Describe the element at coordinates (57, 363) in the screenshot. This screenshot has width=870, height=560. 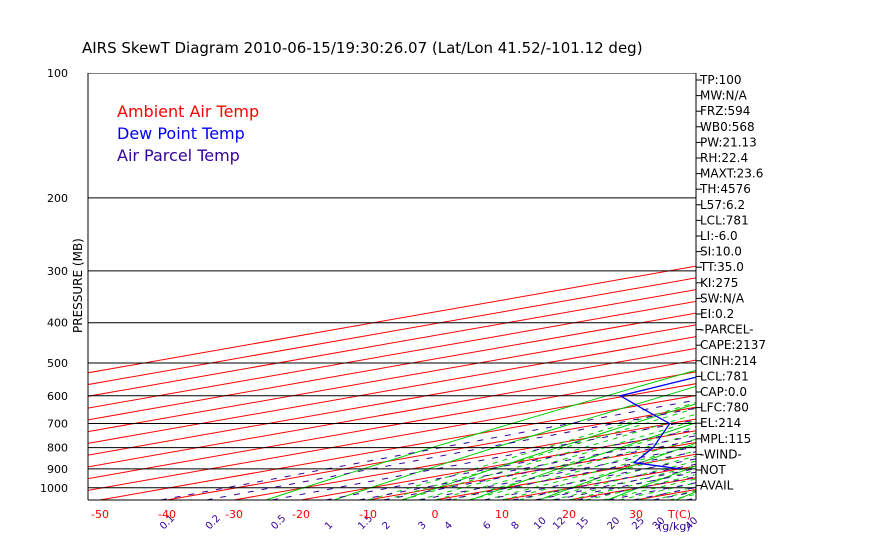
I see `pressure-tick-label: 500` at that location.